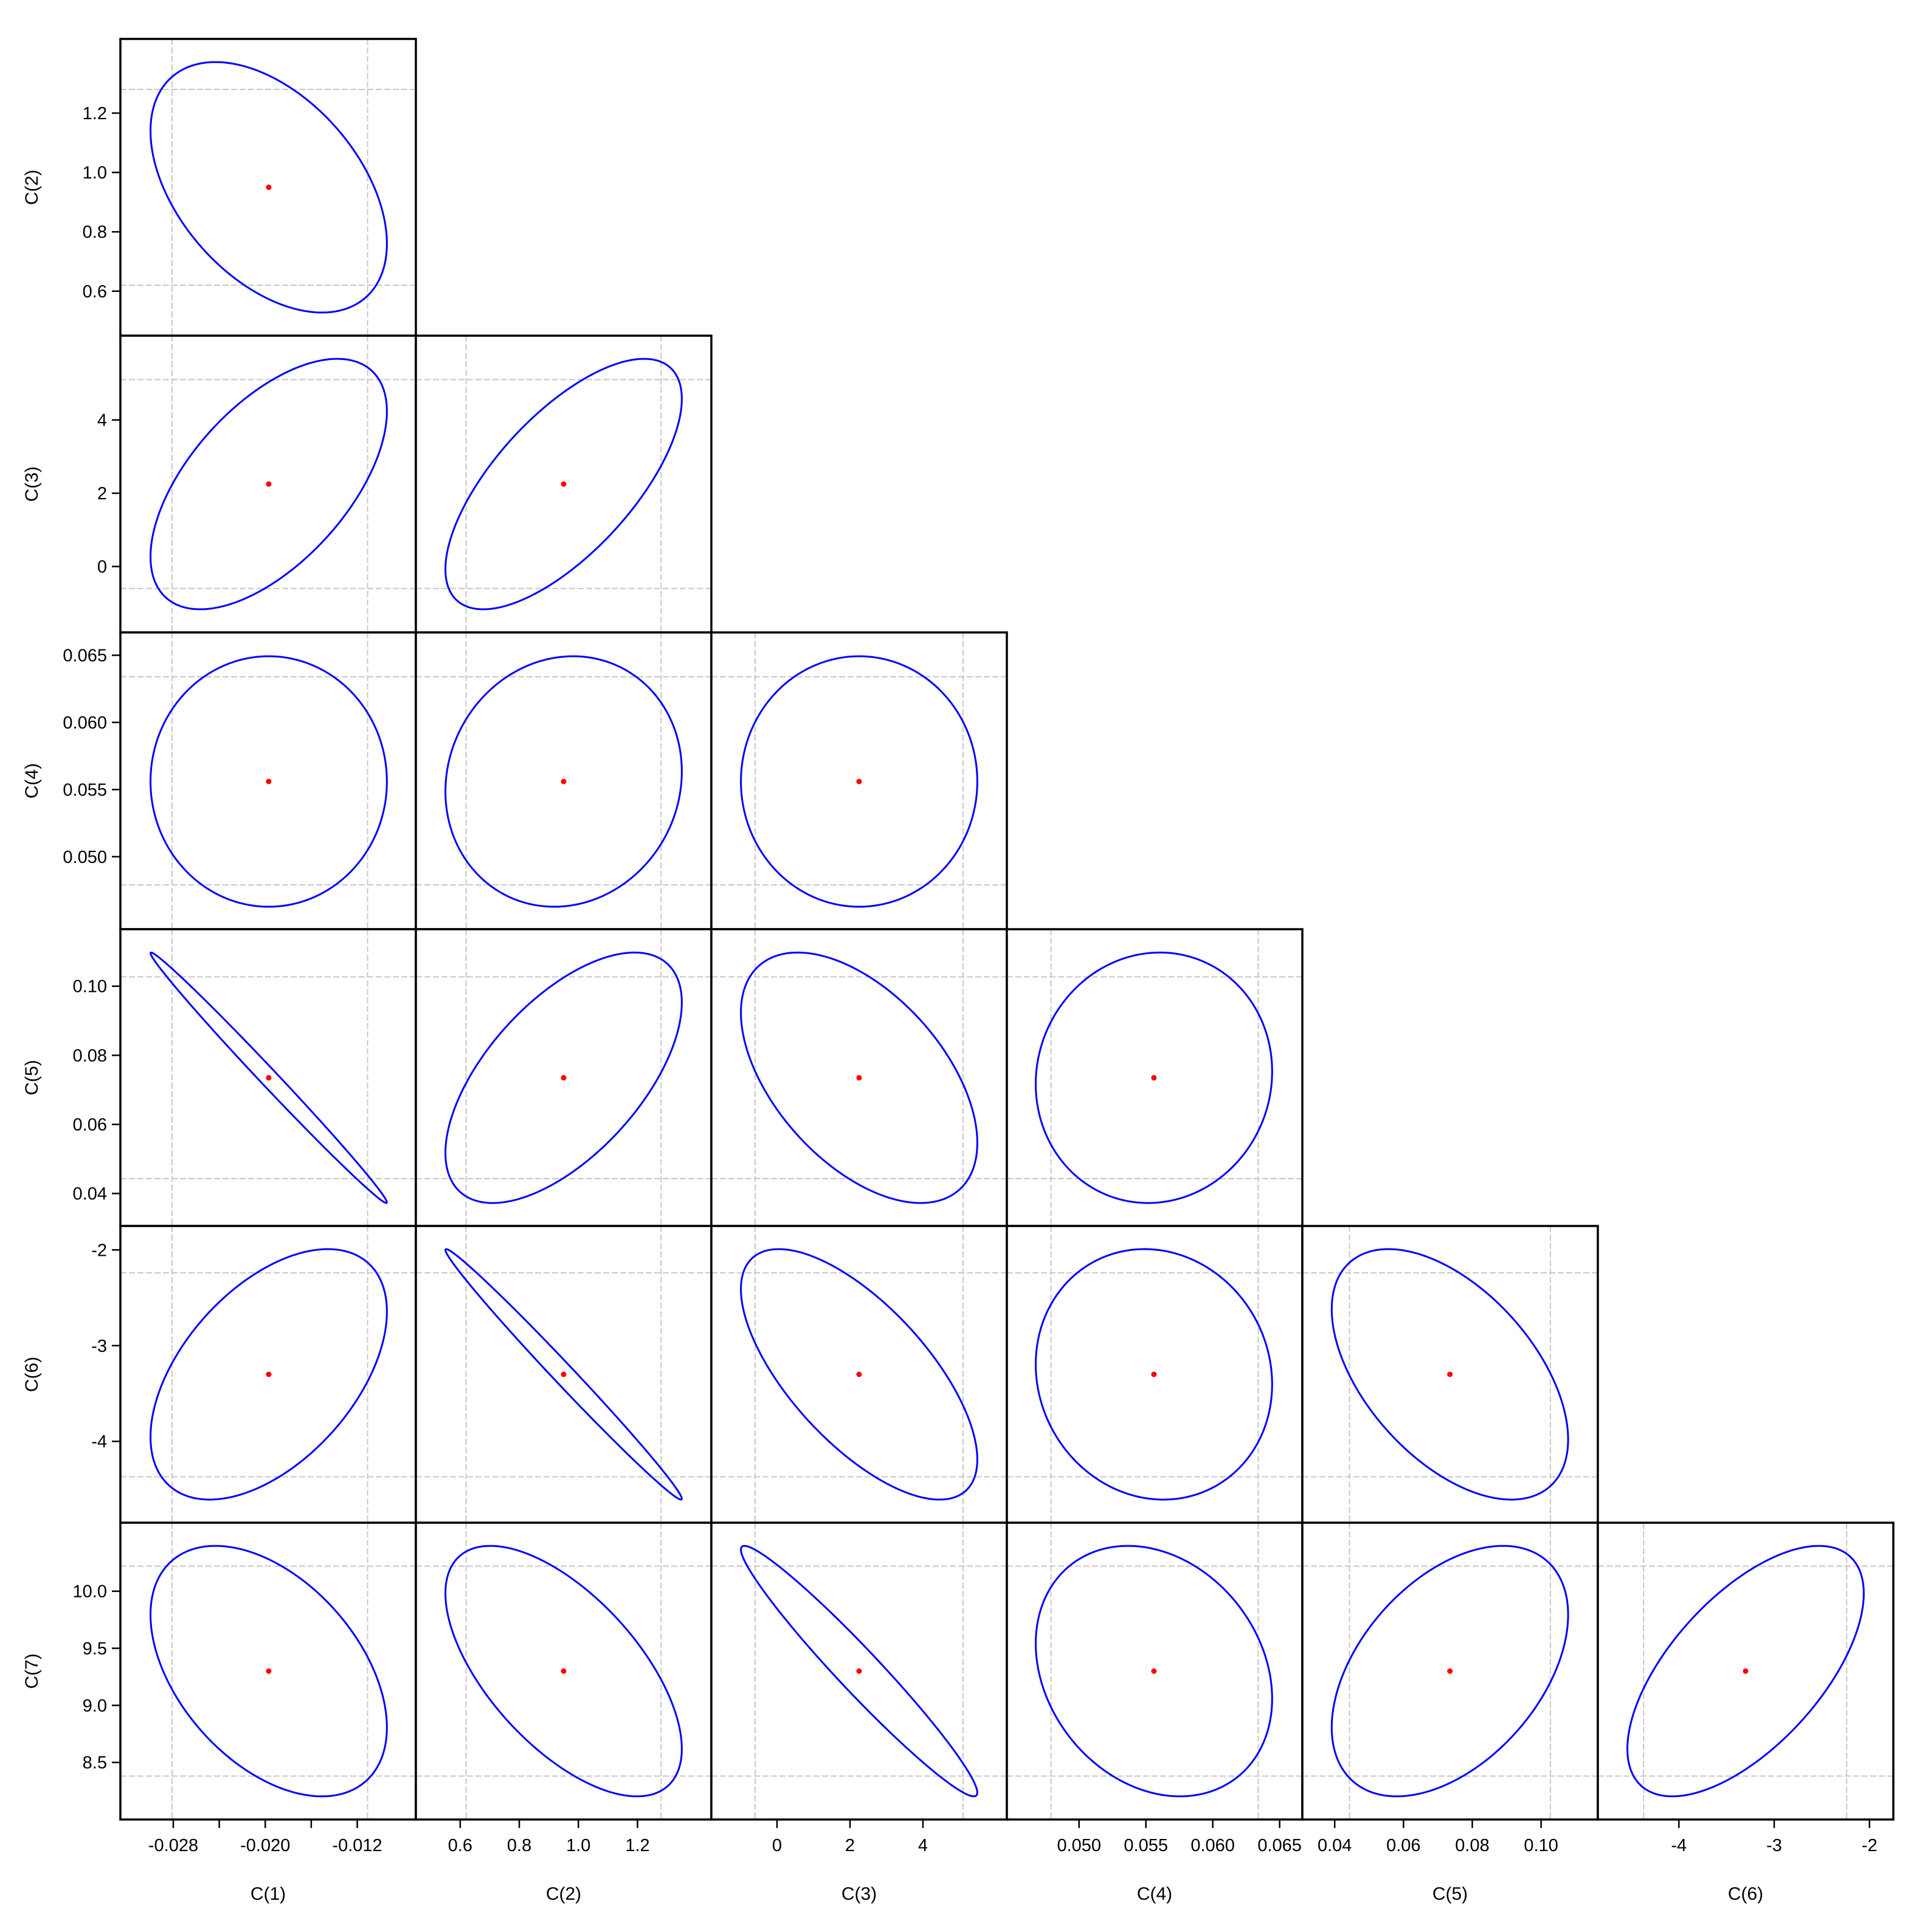 Image resolution: width=1914 pixels, height=1932 pixels. I want to click on cell-border, so click(1746, 1671).